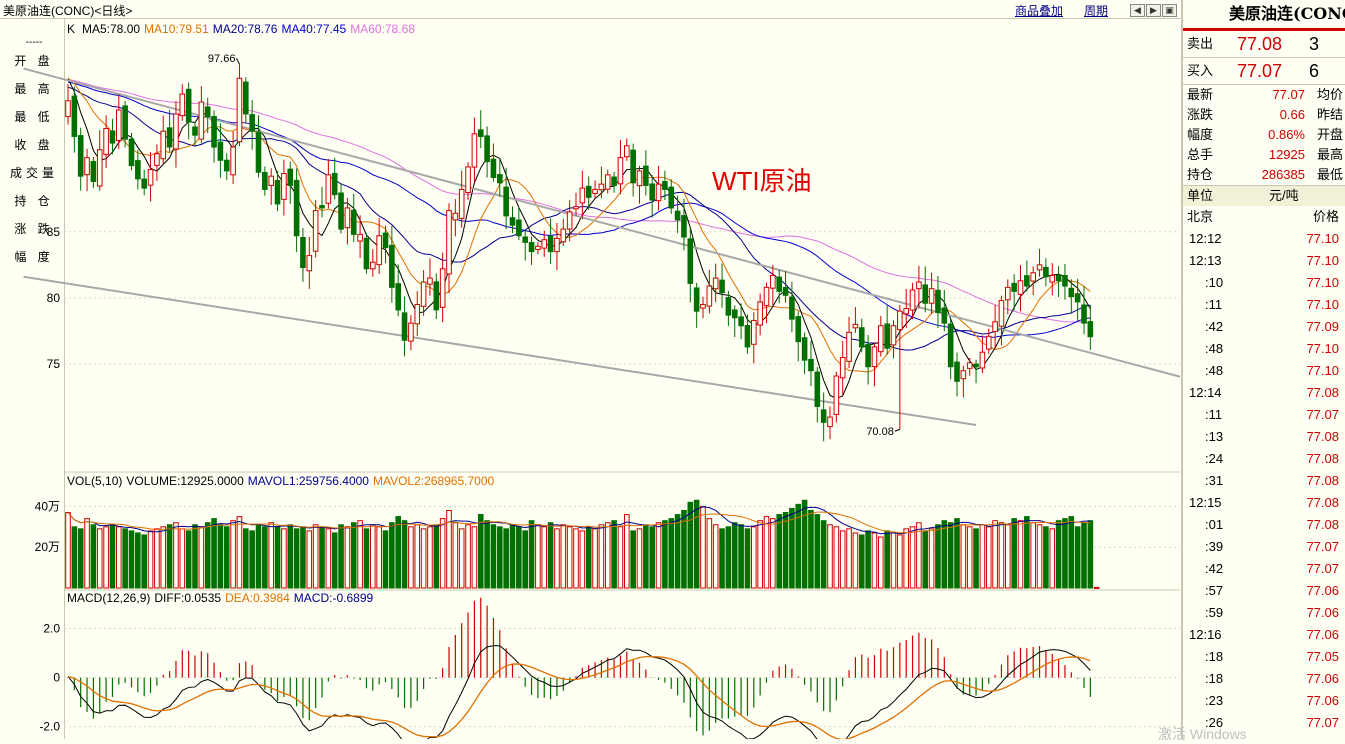 The height and width of the screenshot is (744, 1345). What do you see at coordinates (1286, 134) in the screenshot?
I see `stat-value: 0.86%` at bounding box center [1286, 134].